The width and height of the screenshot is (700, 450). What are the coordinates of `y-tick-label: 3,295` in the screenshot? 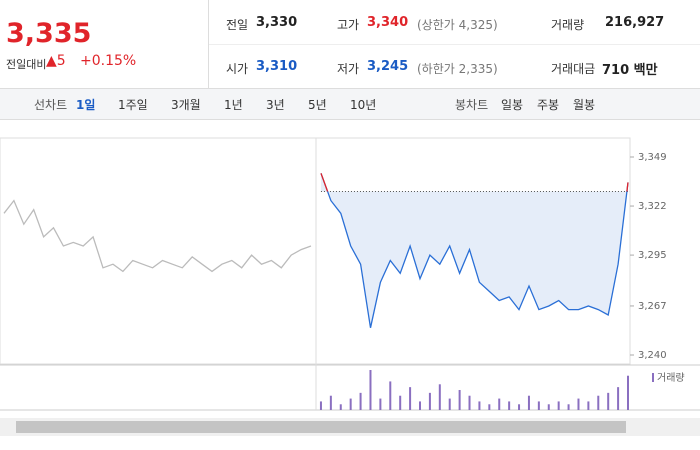 It's located at (652, 255).